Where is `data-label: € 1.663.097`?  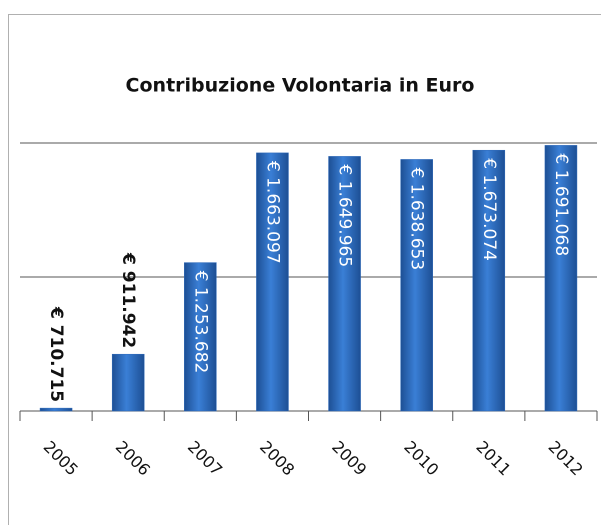
data-label: € 1.663.097 is located at coordinates (272, 212).